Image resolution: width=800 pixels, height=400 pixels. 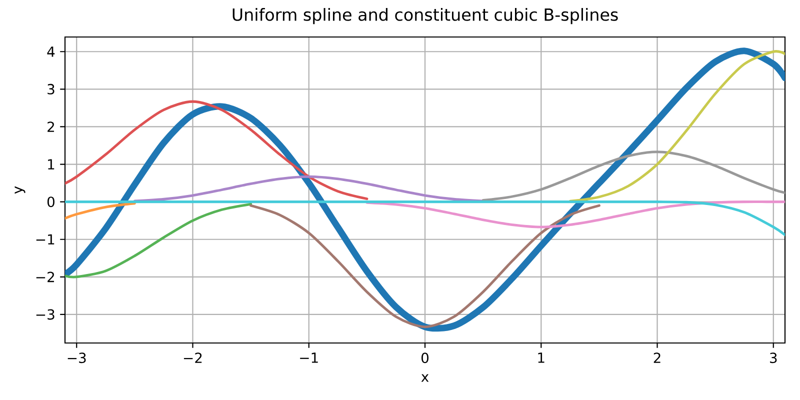 What do you see at coordinates (657, 357) in the screenshot?
I see `x-tick-label: 2` at bounding box center [657, 357].